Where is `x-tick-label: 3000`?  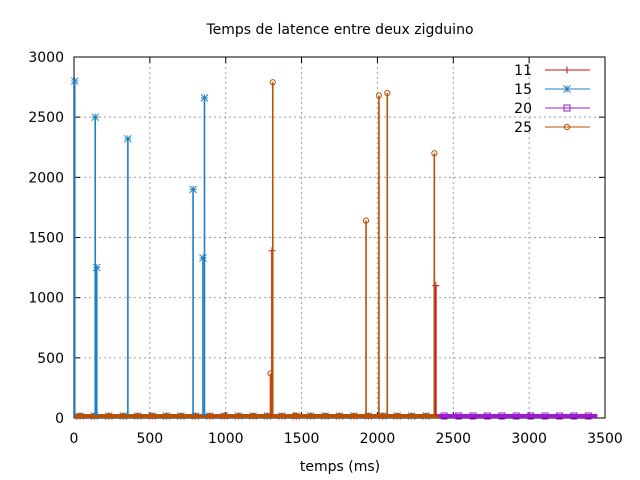 x-tick-label: 3000 is located at coordinates (529, 439).